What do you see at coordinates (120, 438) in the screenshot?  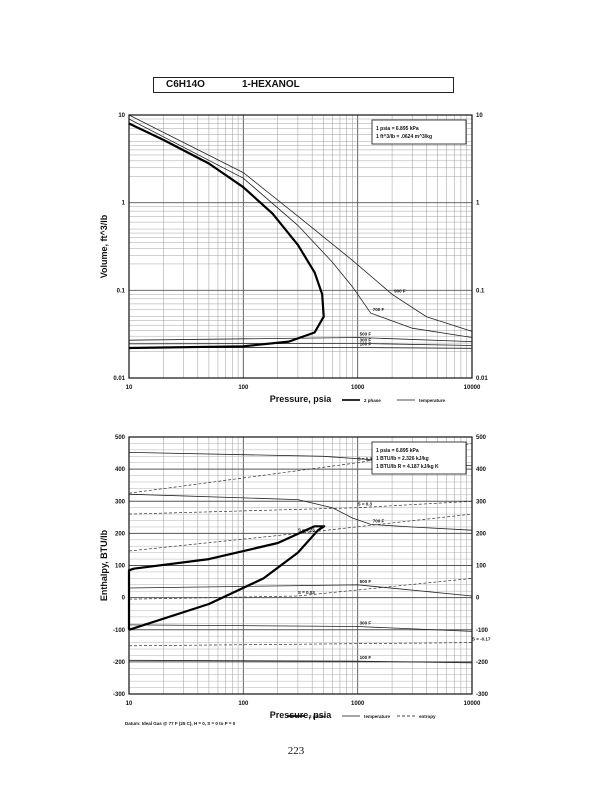 I see `y-tick-label: 500` at bounding box center [120, 438].